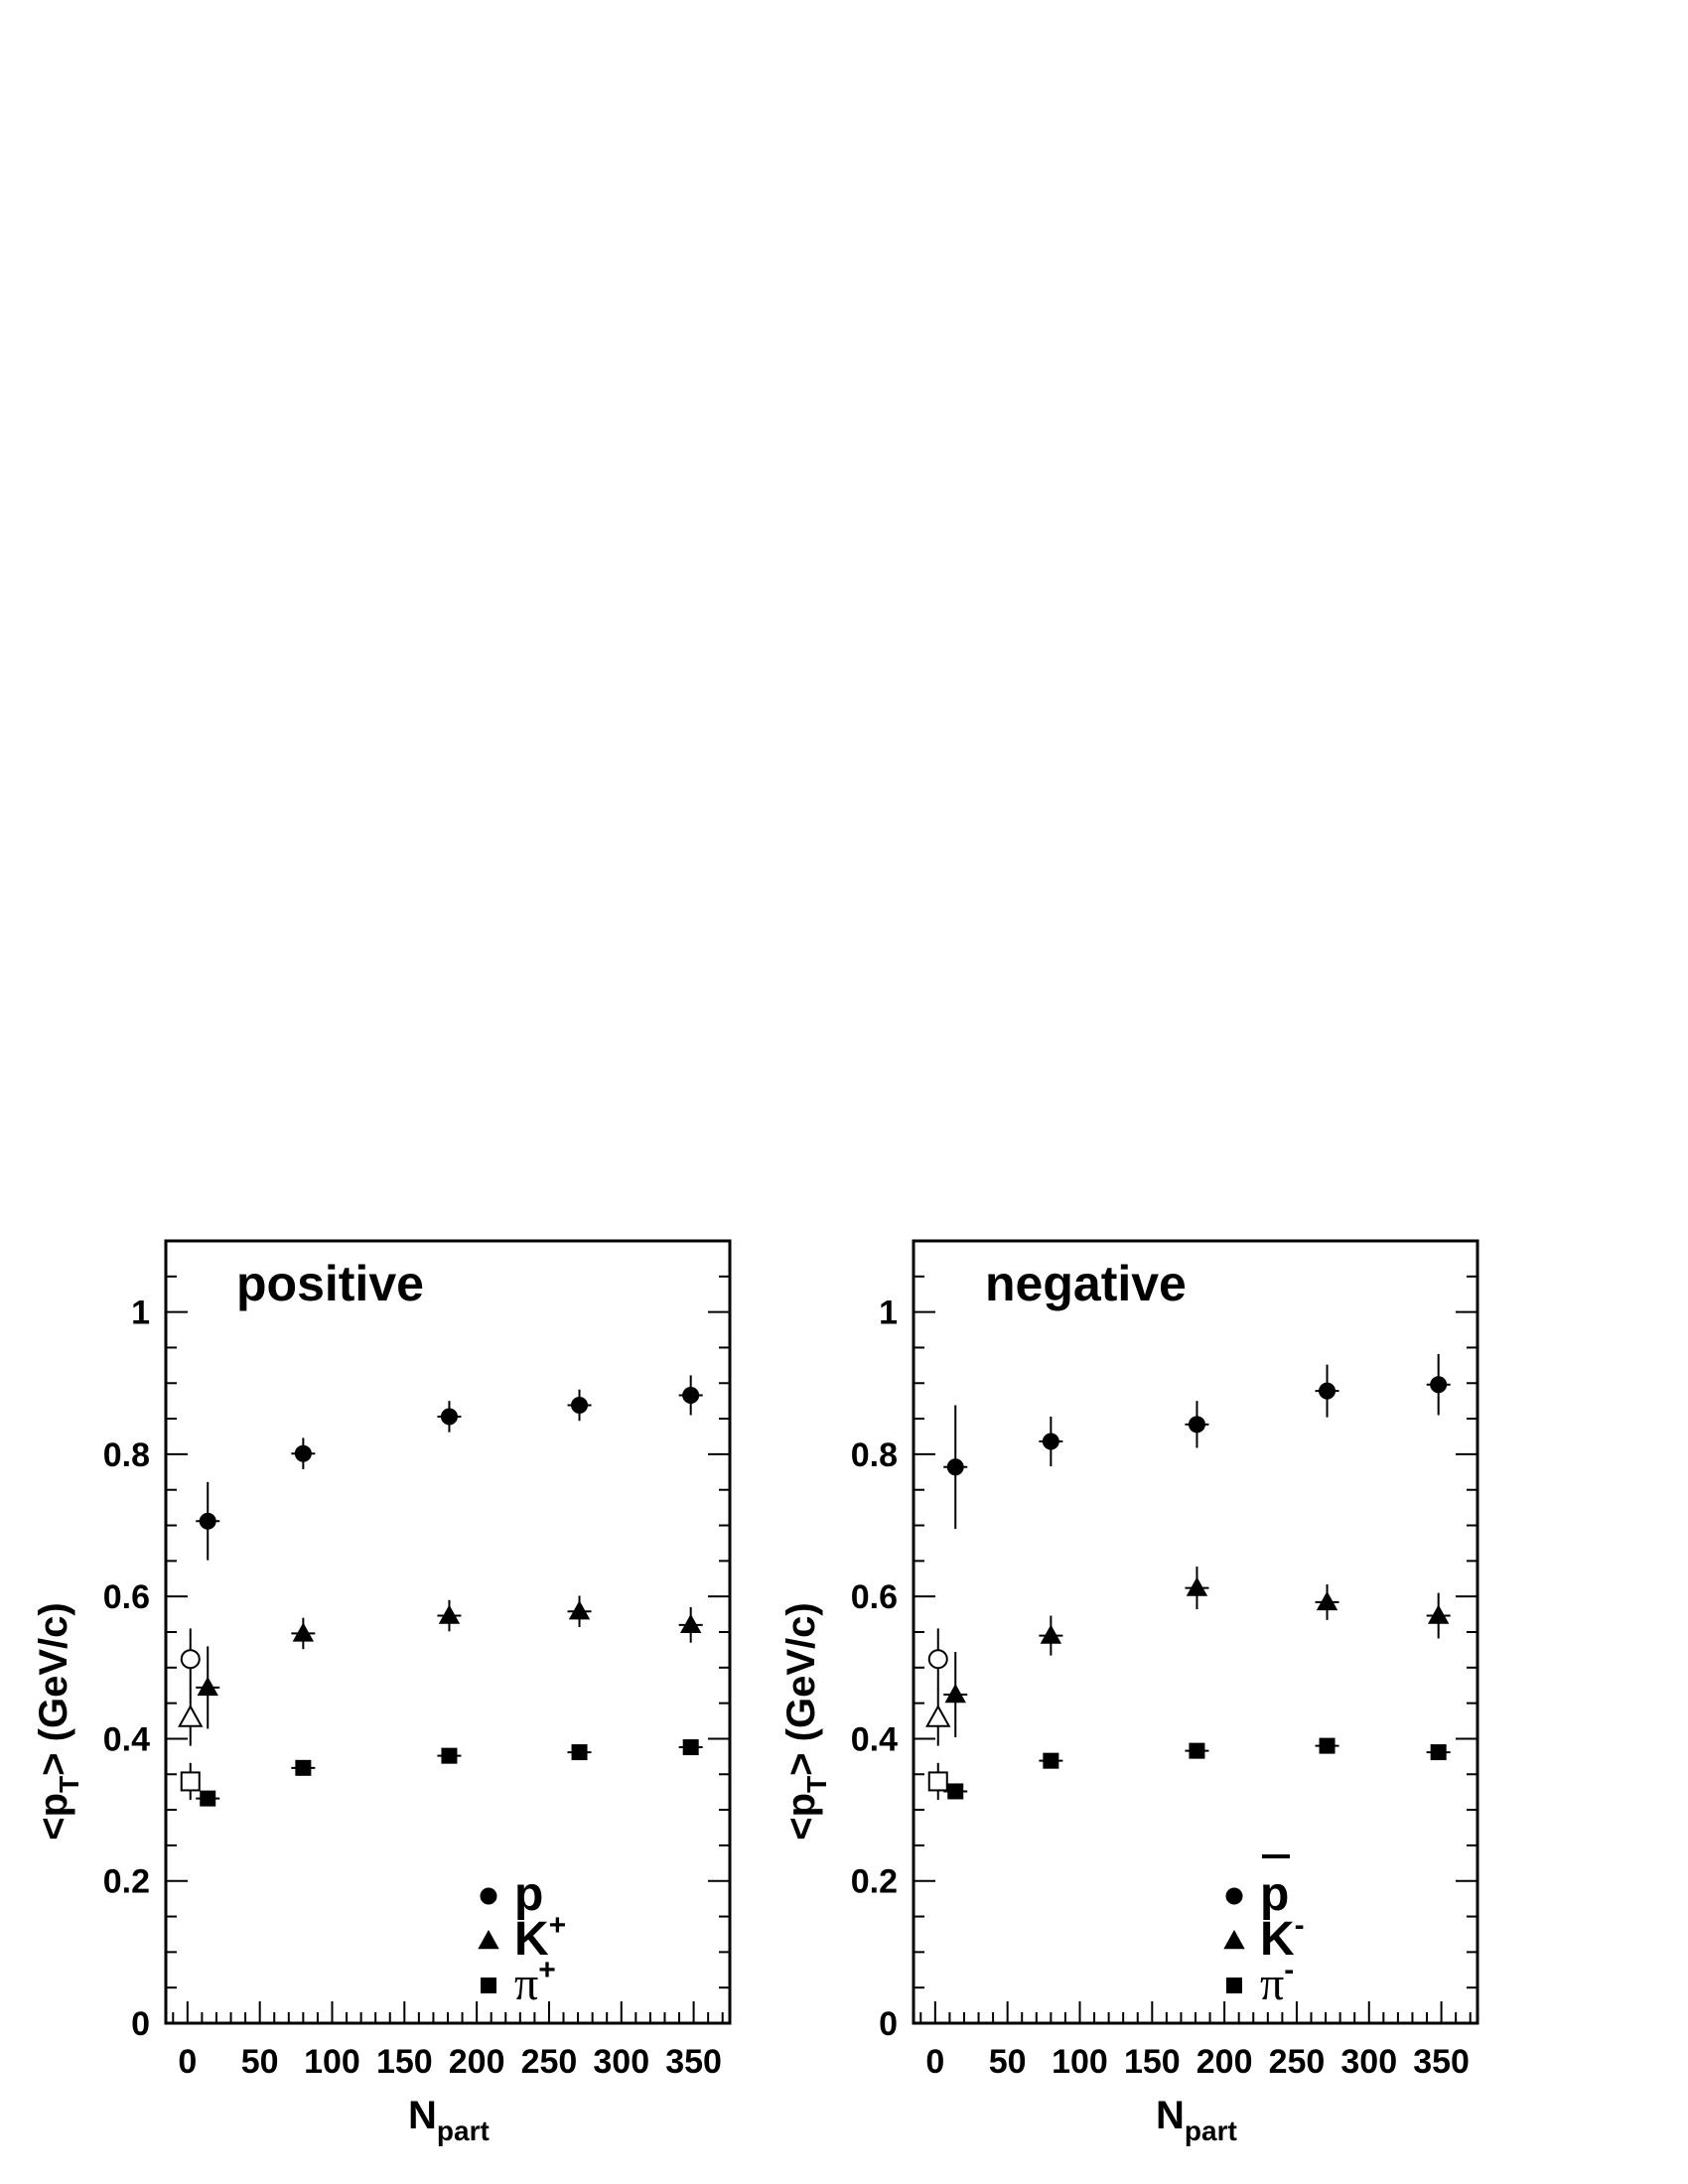  I want to click on legend-label: π-, so click(1277, 1982).